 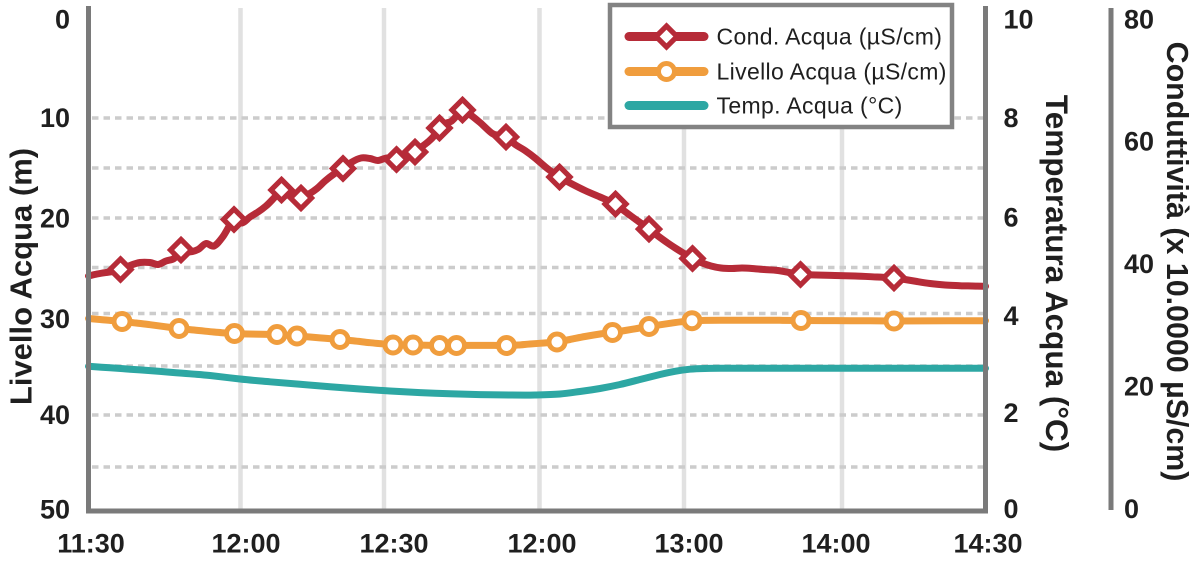 What do you see at coordinates (1177, 262) in the screenshot?
I see `svg-text: Conduttività (x 10.0000 µS/cm)` at bounding box center [1177, 262].